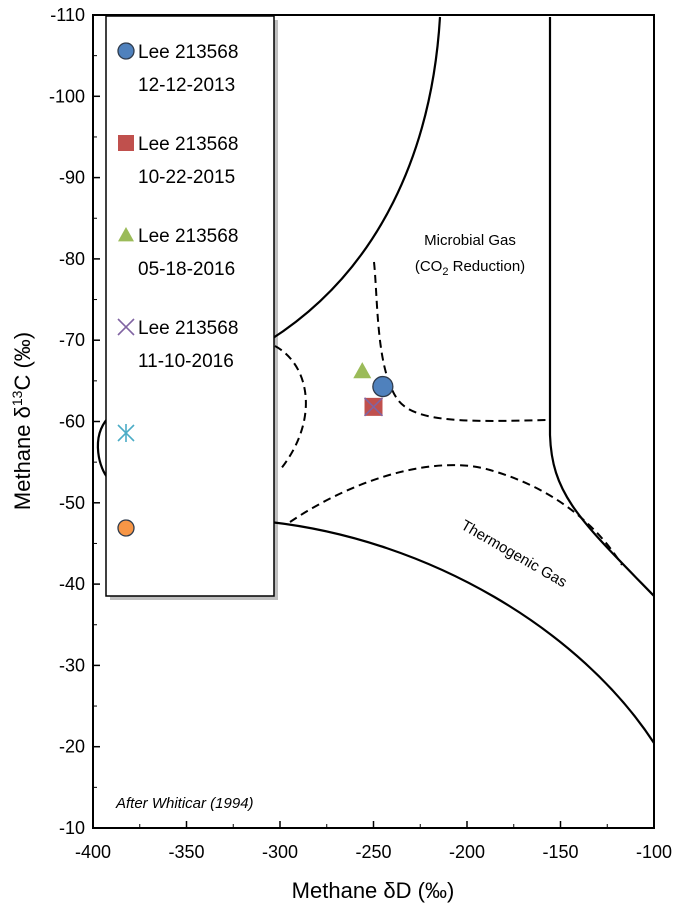 This screenshot has width=682, height=907. I want to click on data-points, so click(373, 389).